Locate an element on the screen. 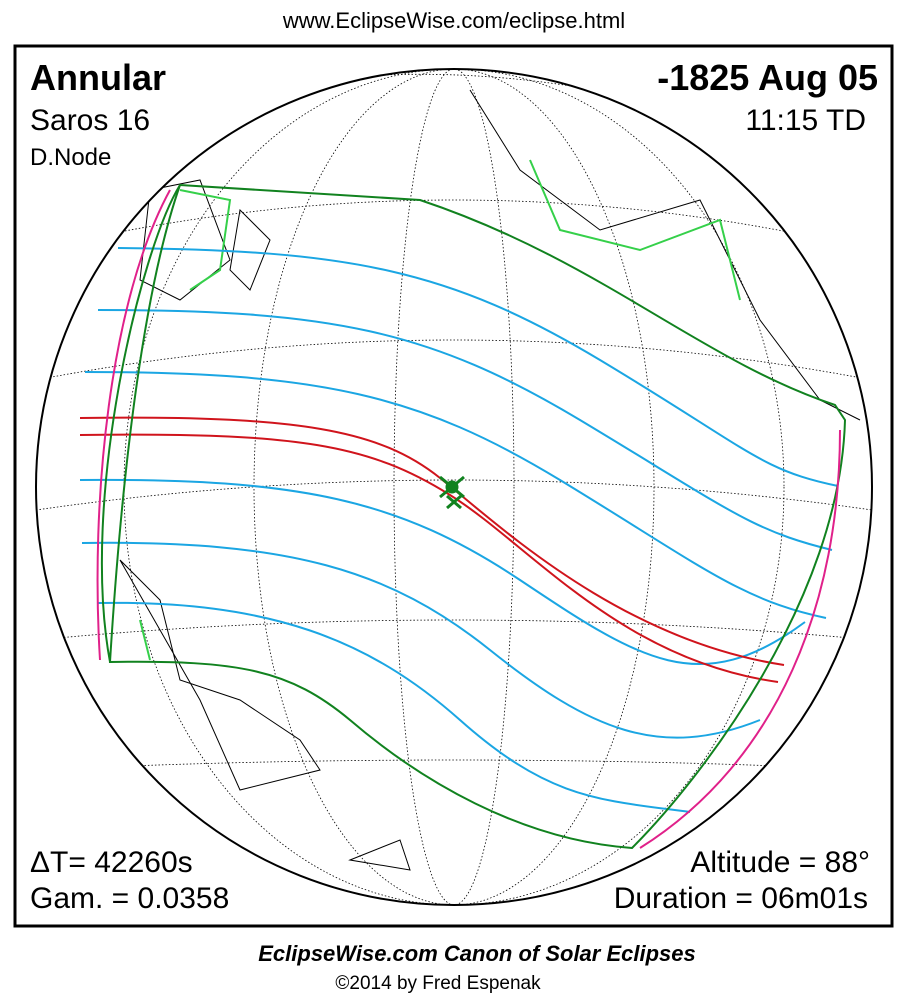  date: -1825 Aug 05 is located at coordinates (767, 77).